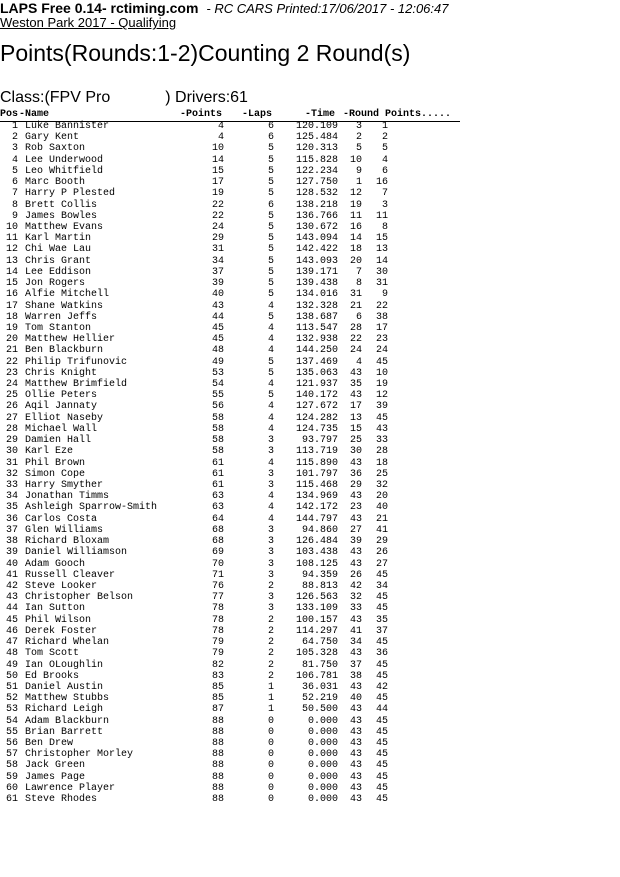  Describe the element at coordinates (230, 294) in the screenshot. I see `table-row: 16 Alfie Mitchell 40 5 134.016 31 9` at that location.